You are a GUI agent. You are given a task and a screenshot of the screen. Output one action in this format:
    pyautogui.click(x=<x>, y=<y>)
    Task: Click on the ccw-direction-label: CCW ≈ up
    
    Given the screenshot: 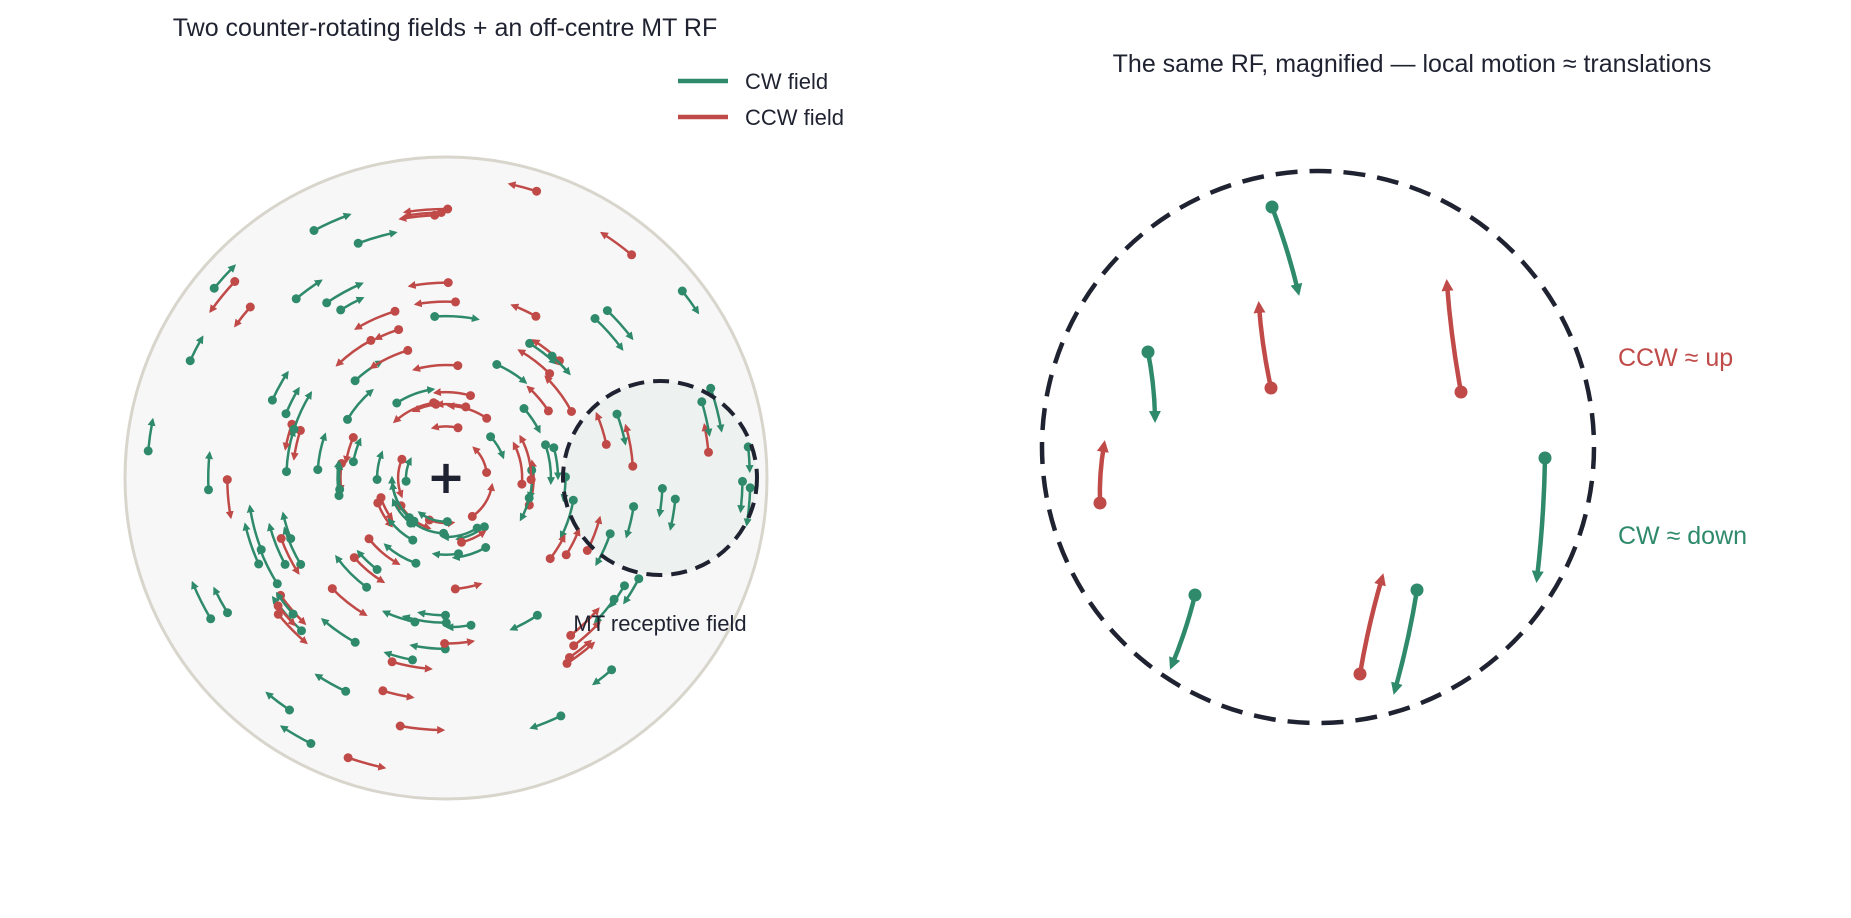 What is the action you would take?
    pyautogui.click(x=1675, y=358)
    